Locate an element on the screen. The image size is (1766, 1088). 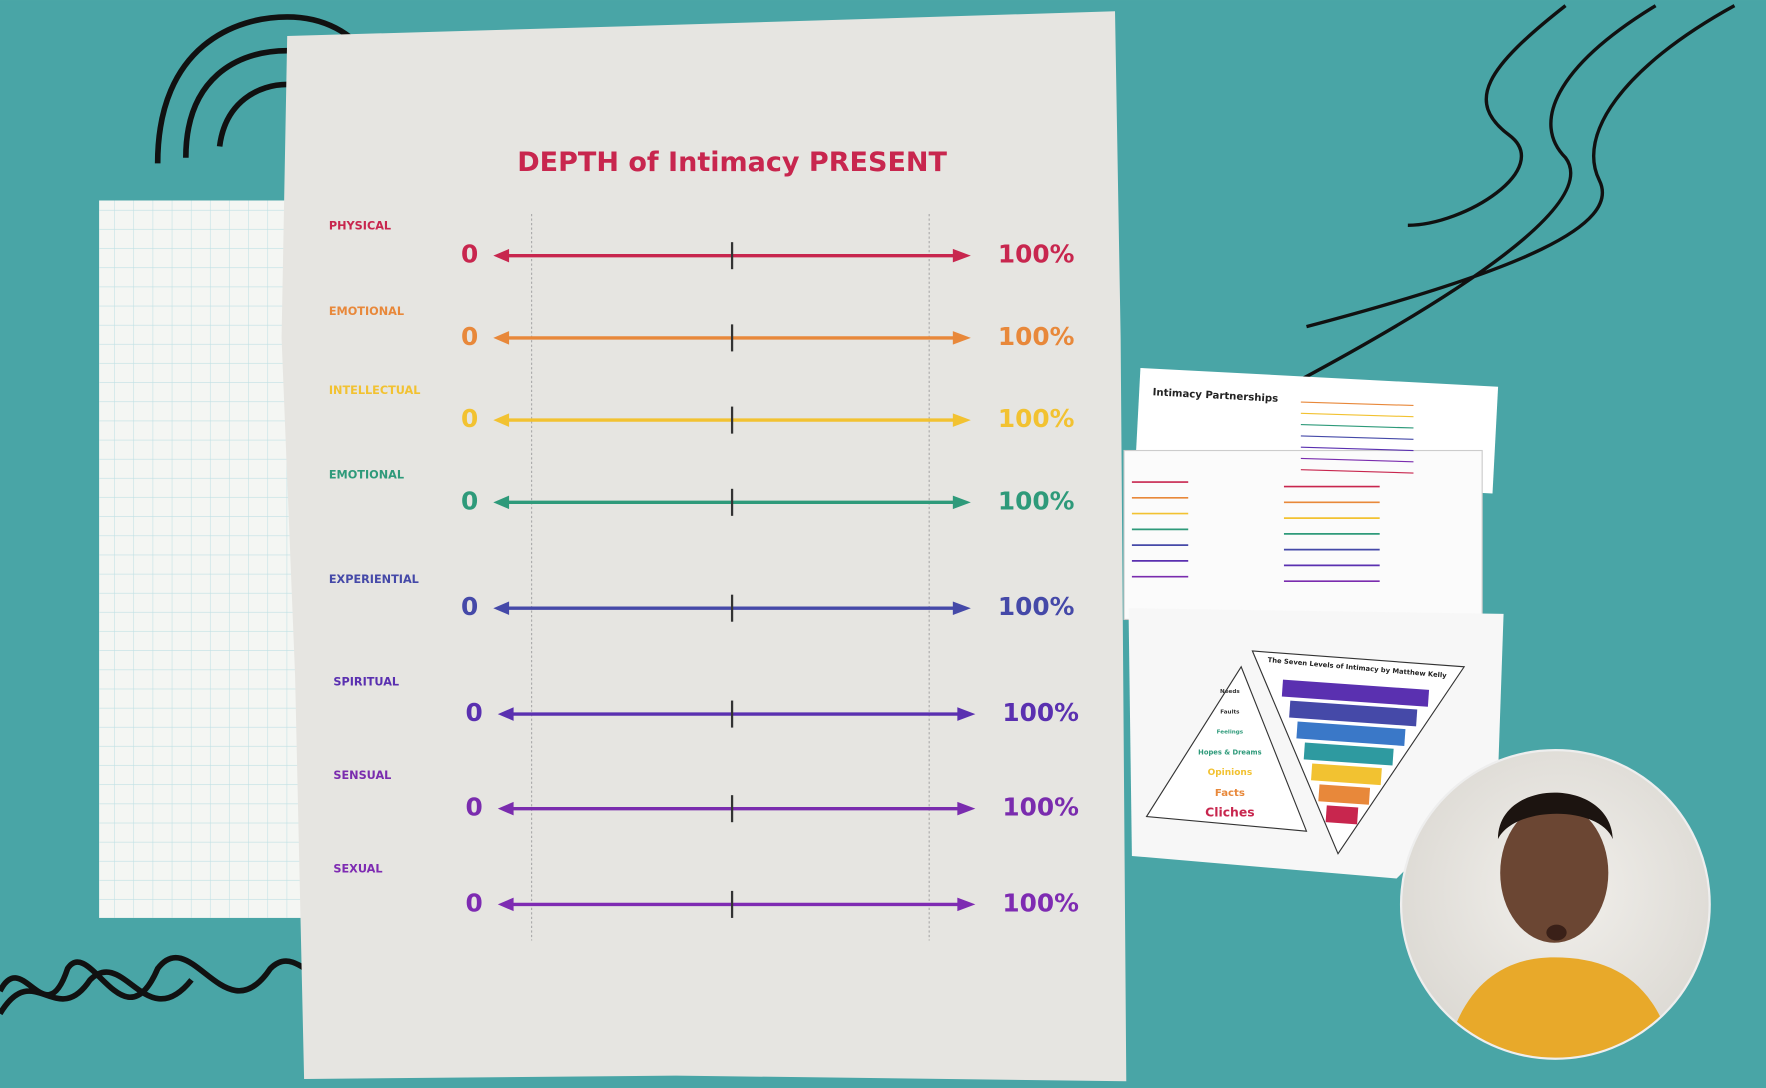
pyramid is located at coordinates (1226, 748).